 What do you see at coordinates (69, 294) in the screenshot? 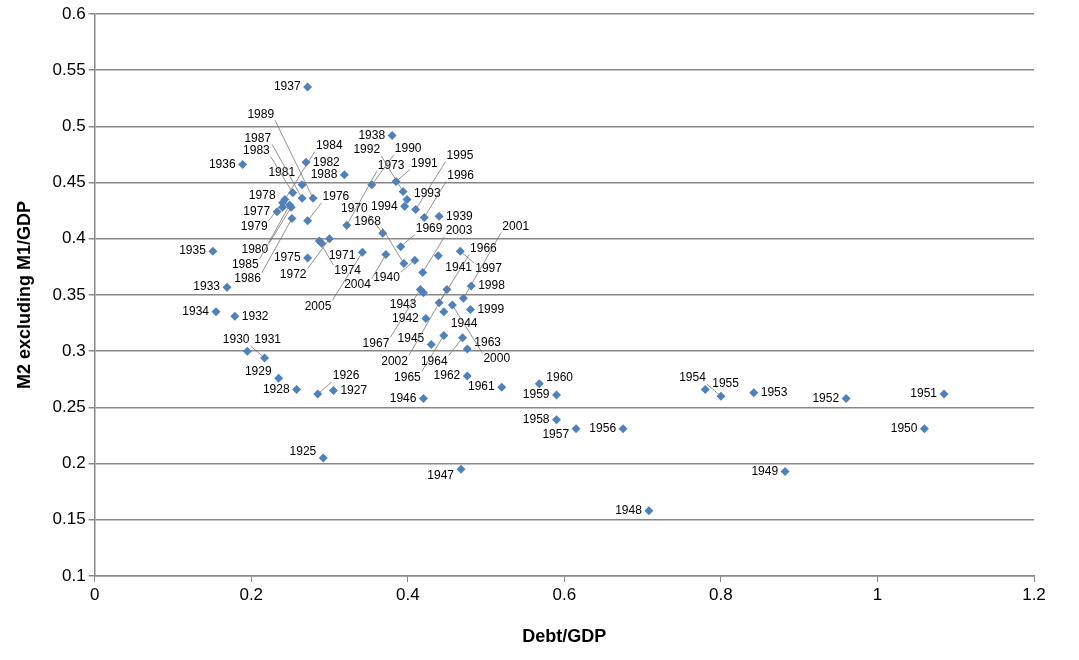
I see `y-tick-label: 0.35` at bounding box center [69, 294].